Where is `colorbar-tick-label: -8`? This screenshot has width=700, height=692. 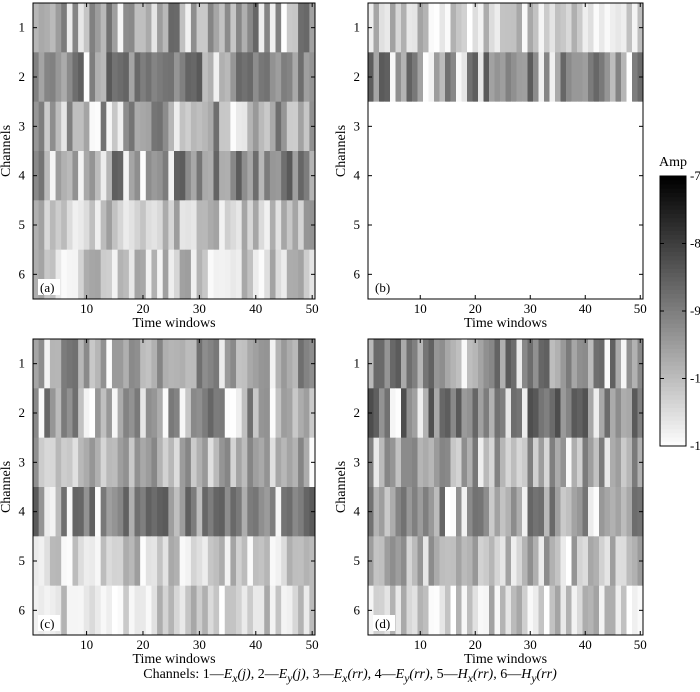 colorbar-tick-label: -8 is located at coordinates (695, 243).